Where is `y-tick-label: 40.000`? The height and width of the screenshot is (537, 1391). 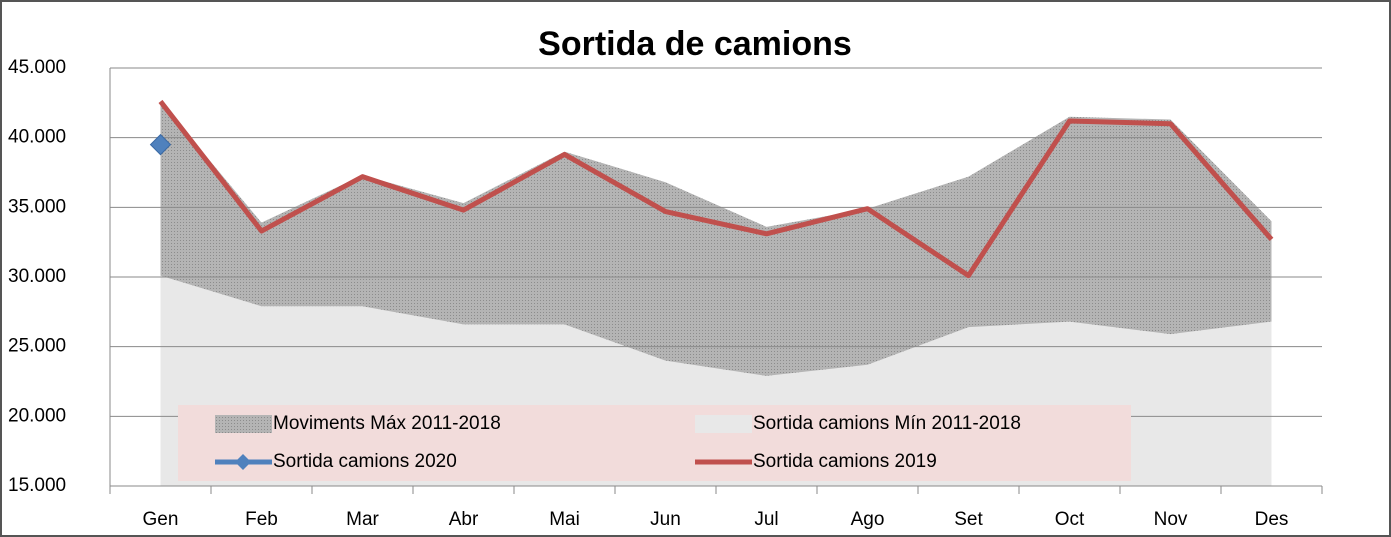
y-tick-label: 40.000 is located at coordinates (37, 137).